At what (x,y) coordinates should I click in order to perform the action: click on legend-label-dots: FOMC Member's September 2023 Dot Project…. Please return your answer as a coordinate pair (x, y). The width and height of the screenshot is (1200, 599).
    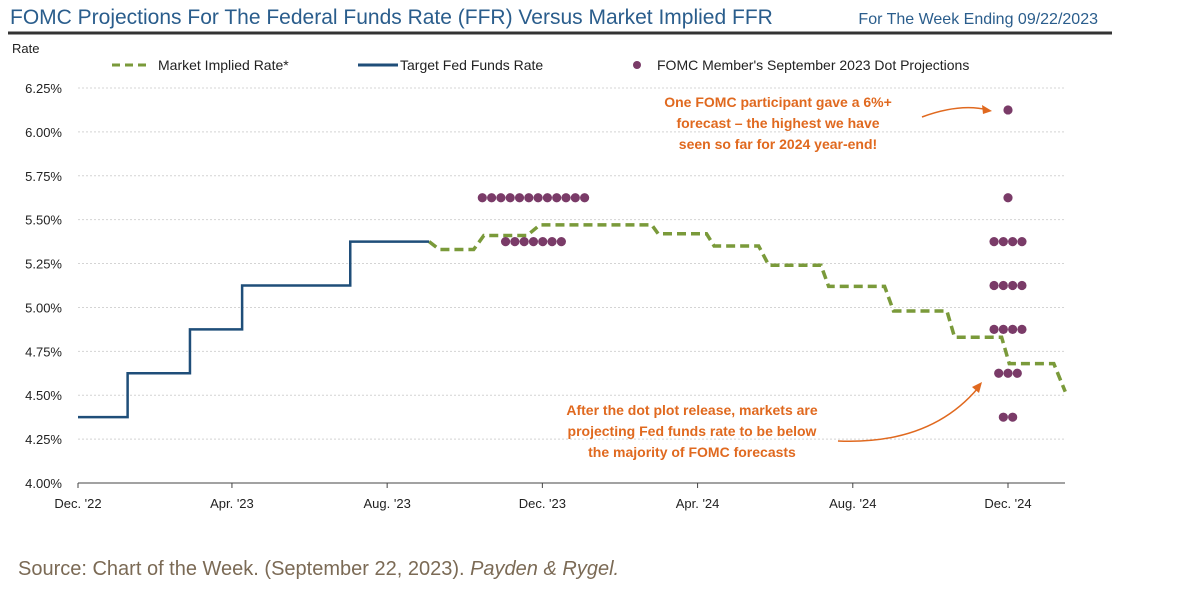
    Looking at the image, I should click on (813, 65).